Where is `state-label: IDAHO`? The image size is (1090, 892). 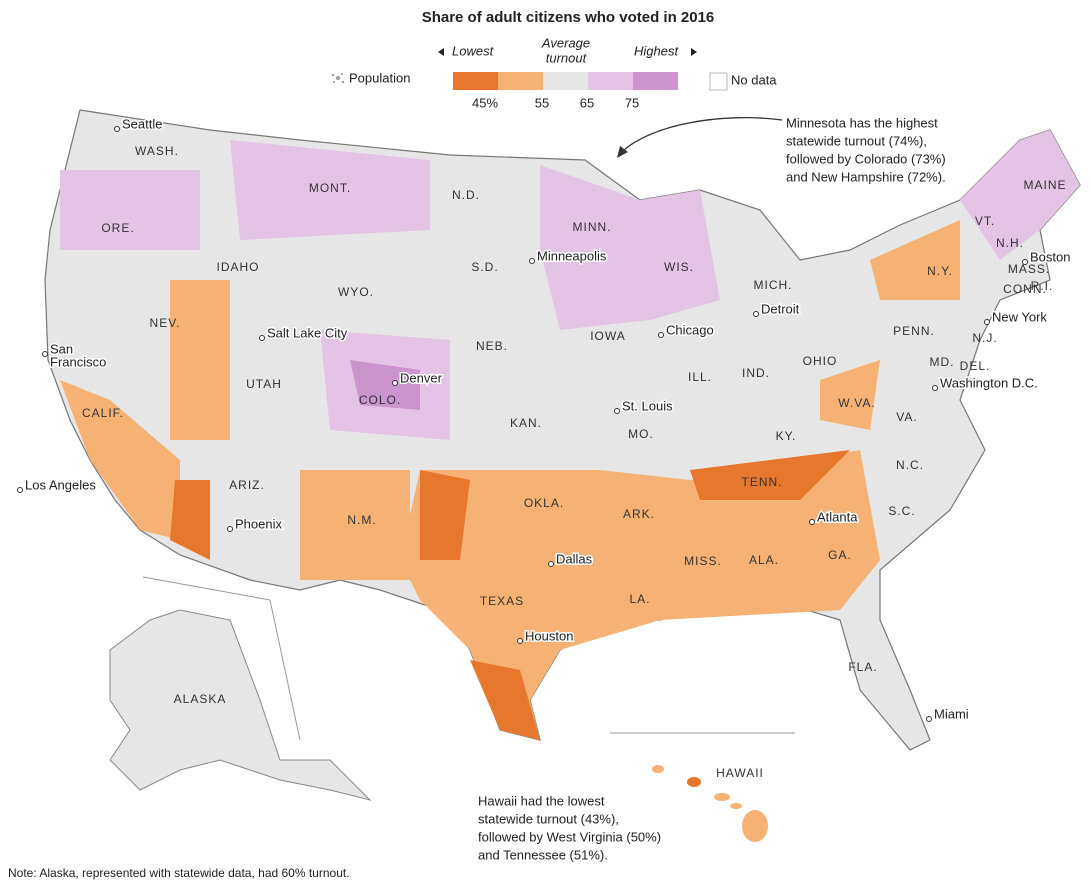
state-label: IDAHO is located at coordinates (237, 267).